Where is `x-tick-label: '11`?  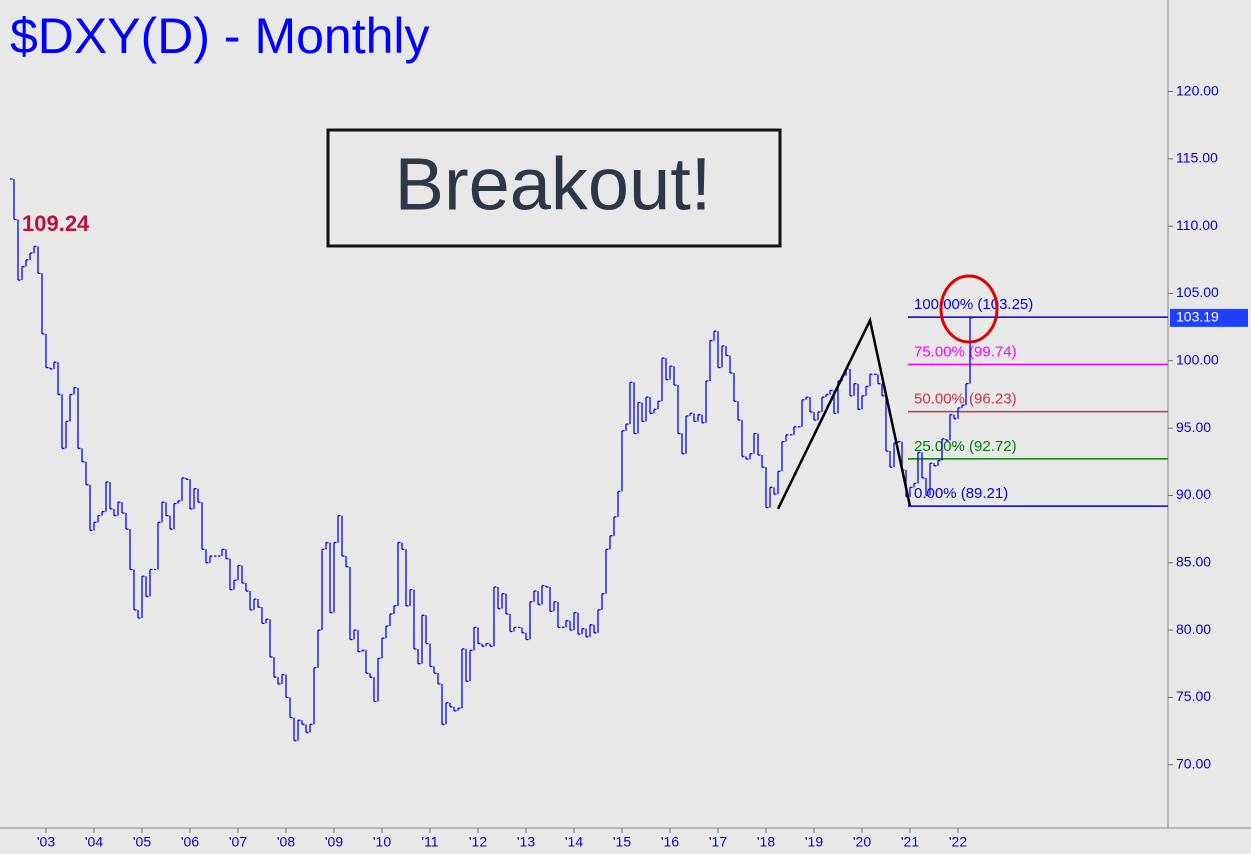 x-tick-label: '11 is located at coordinates (429, 842).